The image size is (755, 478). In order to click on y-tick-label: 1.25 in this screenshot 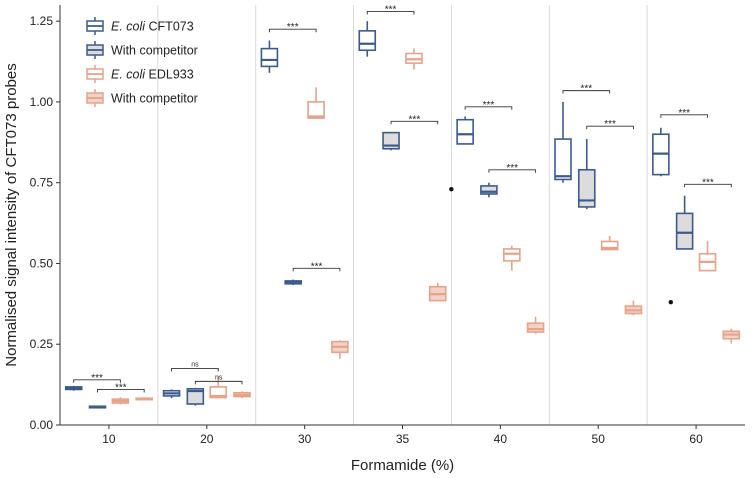, I will do `click(42, 21)`.